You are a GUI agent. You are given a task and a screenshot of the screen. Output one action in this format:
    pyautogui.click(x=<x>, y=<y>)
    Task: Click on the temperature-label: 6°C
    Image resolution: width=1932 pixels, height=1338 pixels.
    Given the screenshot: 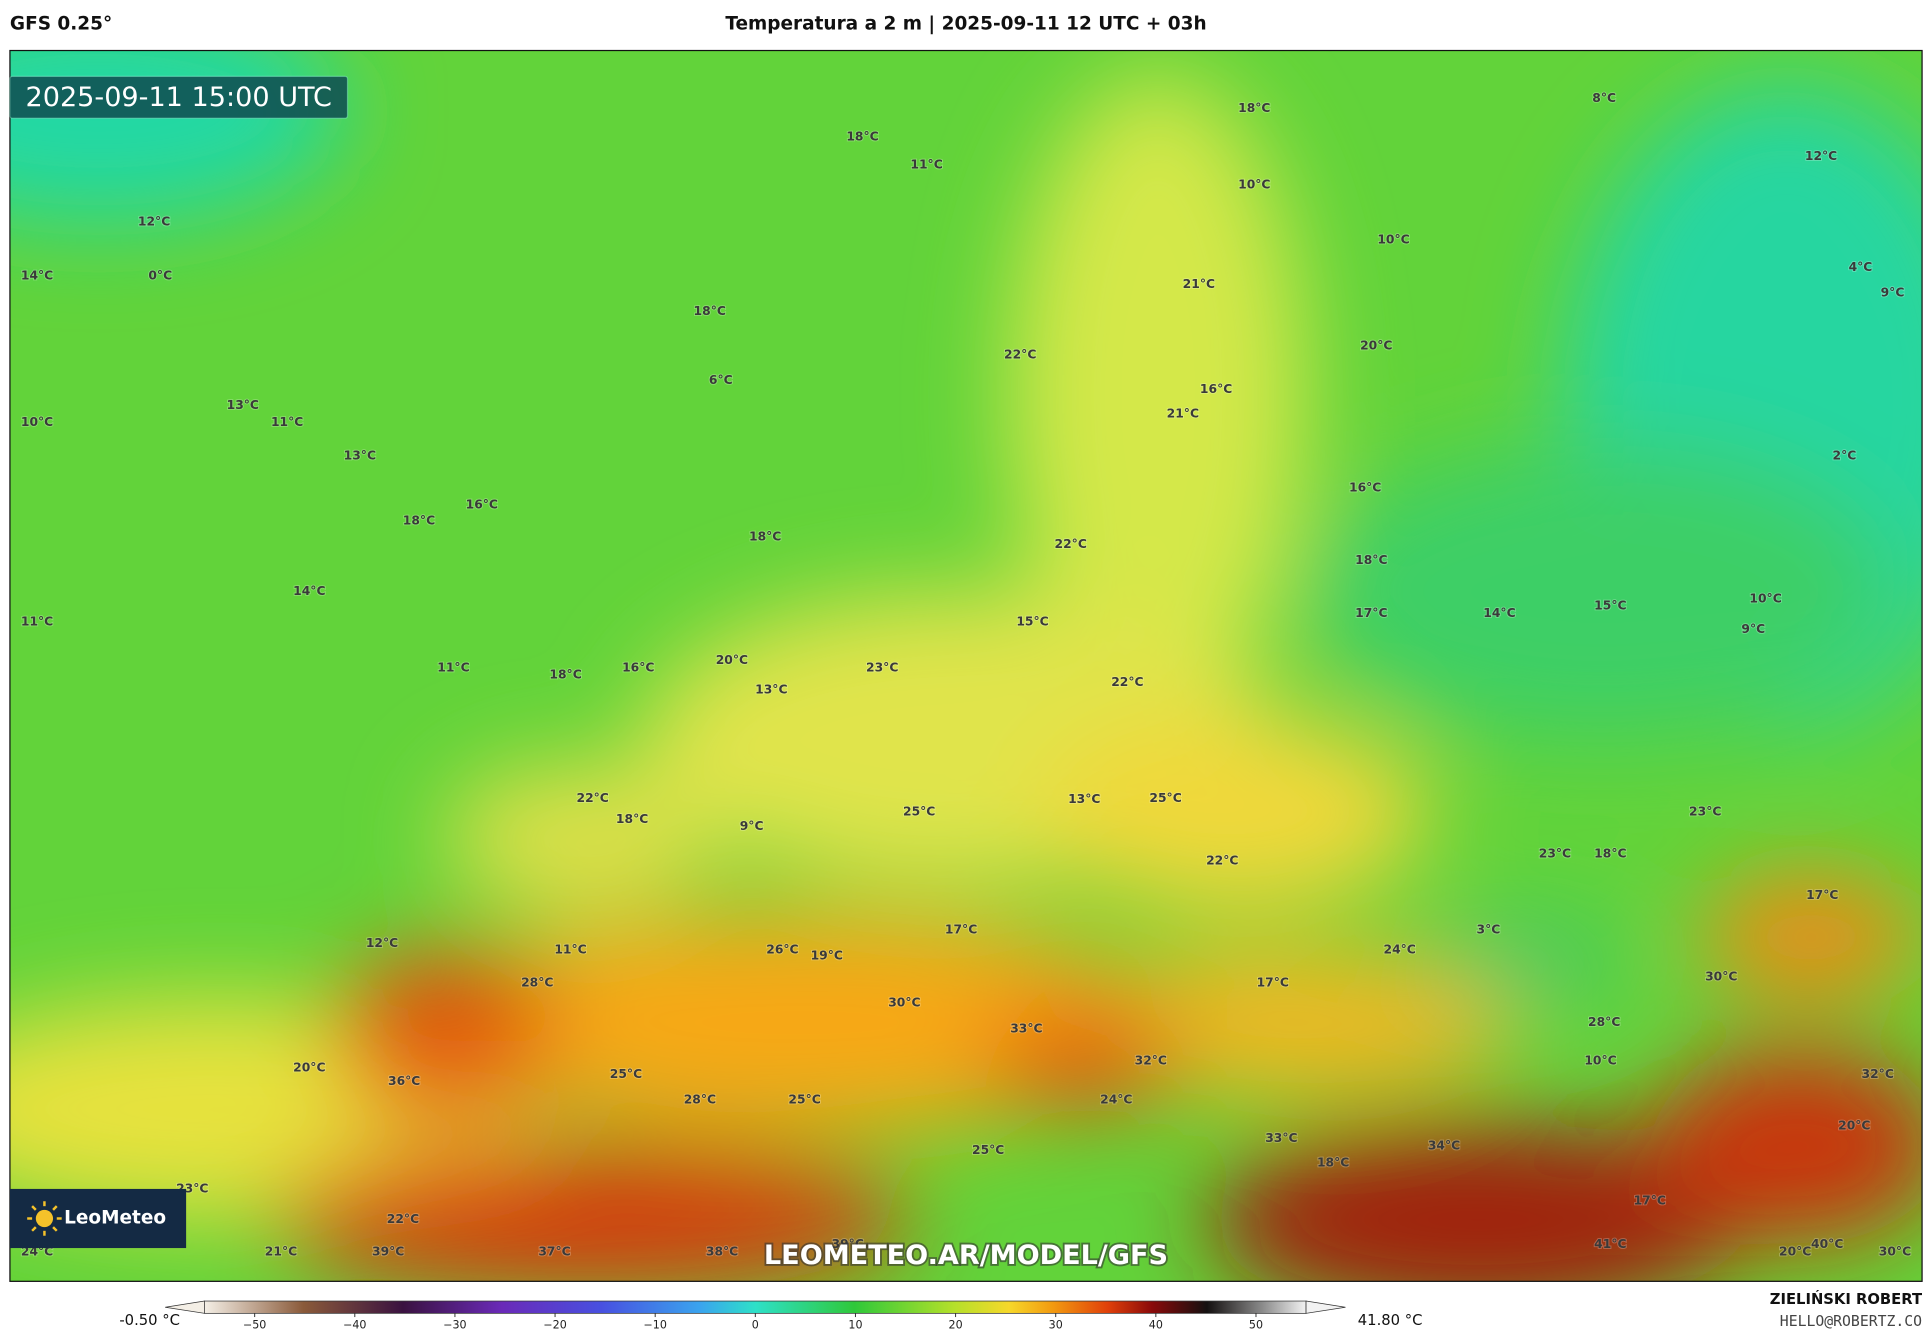 What is the action you would take?
    pyautogui.click(x=721, y=380)
    